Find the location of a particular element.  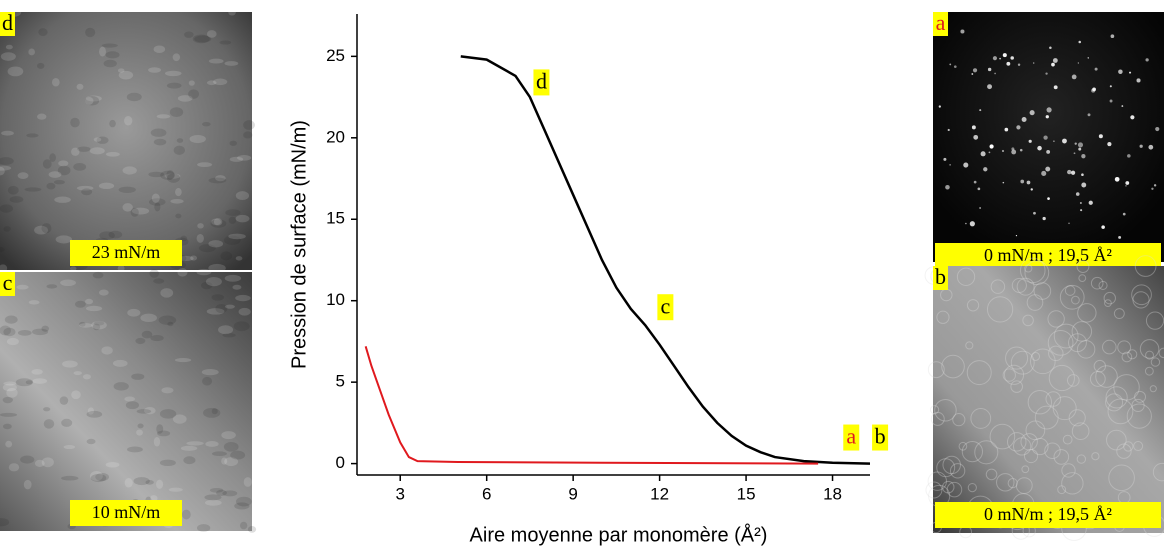

x-axis-label: Aire moyenne par monomère (Å²) is located at coordinates (619, 534).